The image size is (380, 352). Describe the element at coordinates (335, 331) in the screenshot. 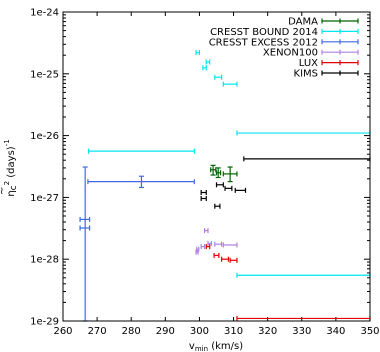

I see `x-tick-label: 340` at that location.